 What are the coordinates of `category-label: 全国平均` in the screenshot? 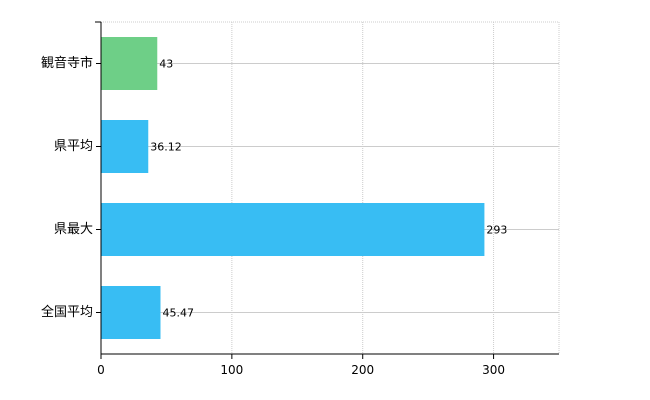 It's located at (67, 312).